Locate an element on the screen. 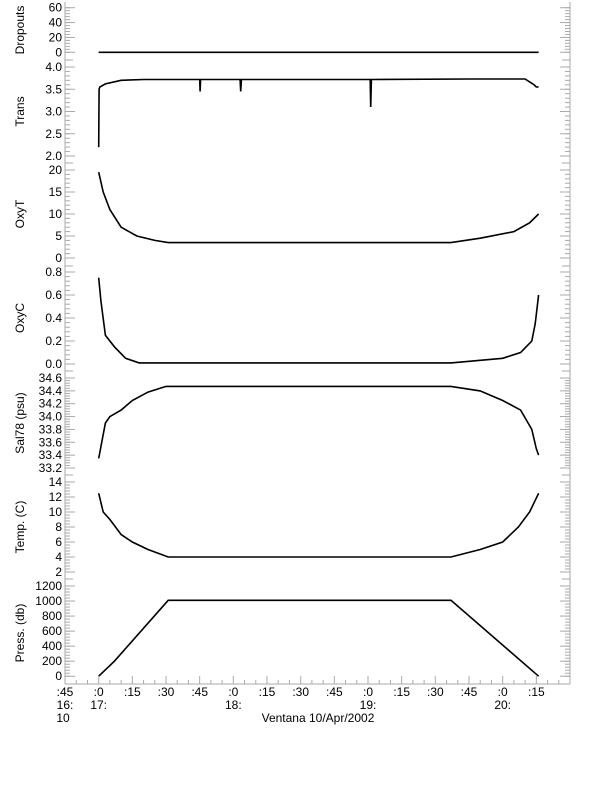  y-tick-label: 2 is located at coordinates (58, 572).